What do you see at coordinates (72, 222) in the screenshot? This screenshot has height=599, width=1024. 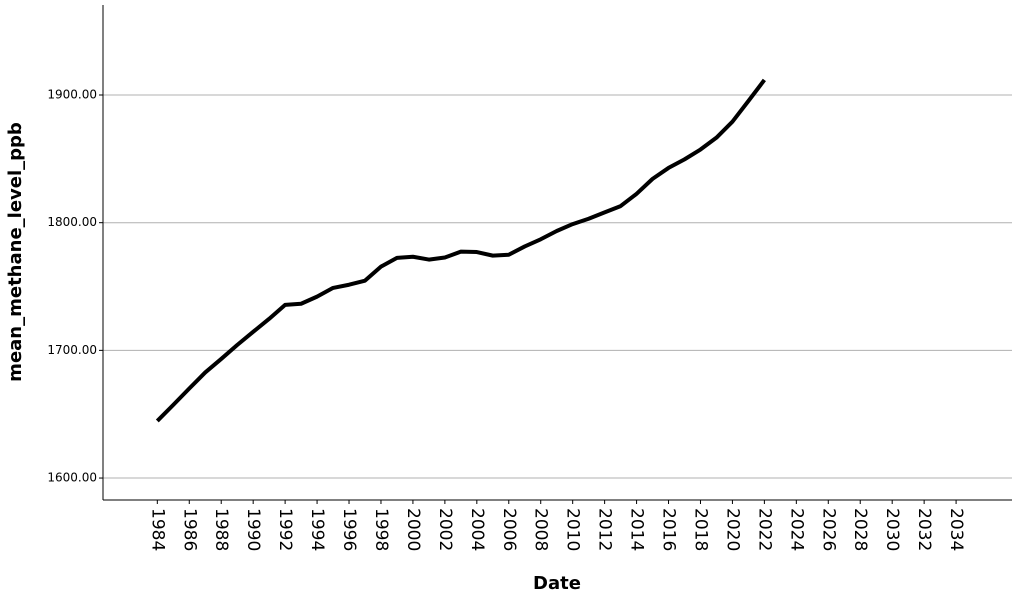 I see `y-tick-label: 1800.00` at bounding box center [72, 222].